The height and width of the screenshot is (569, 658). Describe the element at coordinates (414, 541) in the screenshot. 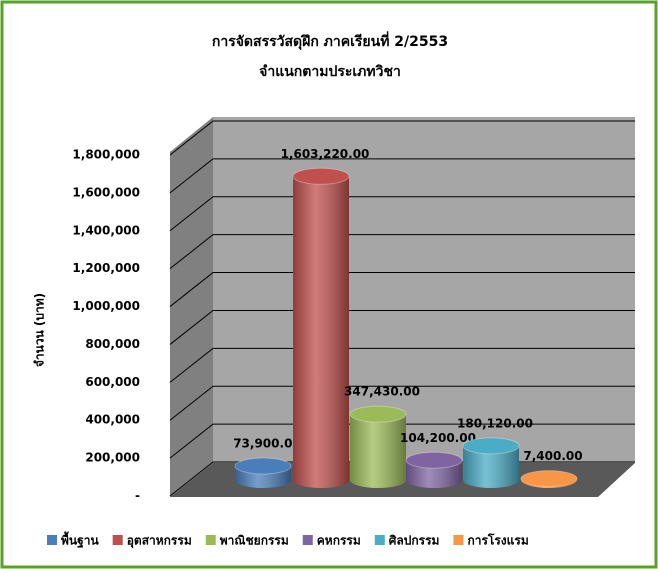

I see `legend-label: ศิลปกรรม` at that location.